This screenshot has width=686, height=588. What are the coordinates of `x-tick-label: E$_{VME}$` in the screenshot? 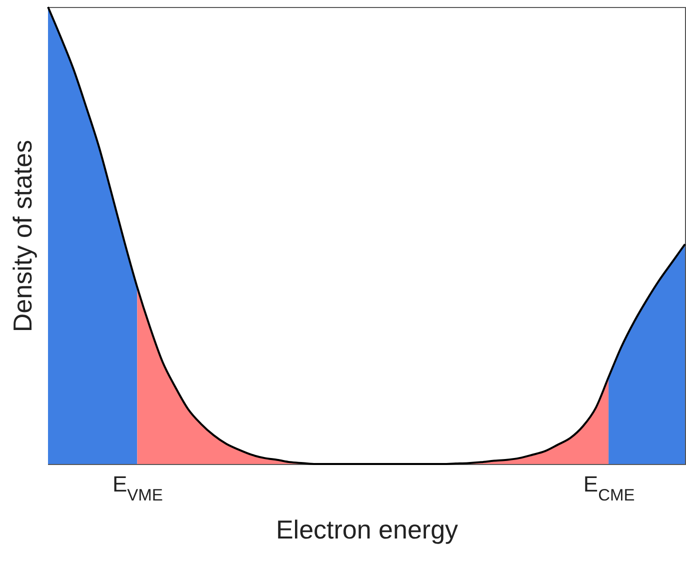 It's located at (137, 488).